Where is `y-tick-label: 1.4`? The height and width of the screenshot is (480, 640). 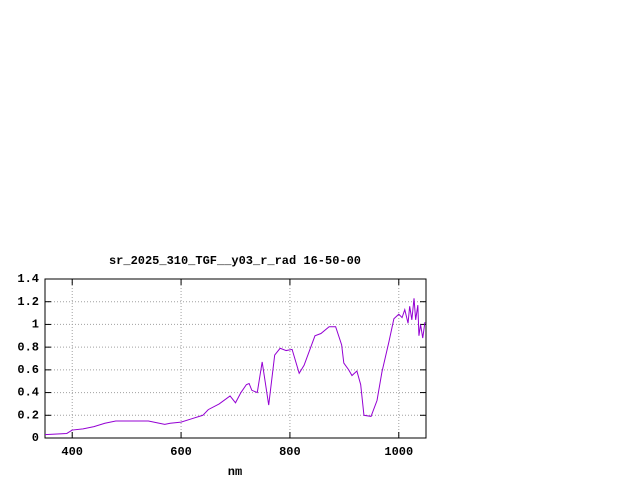 y-tick-label: 1.4 is located at coordinates (28, 279).